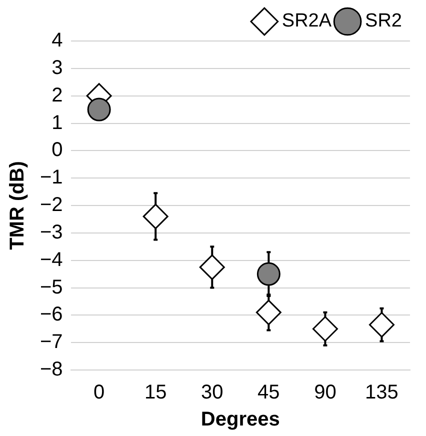  What do you see at coordinates (212, 393) in the screenshot?
I see `x-tick-label: 30` at bounding box center [212, 393].